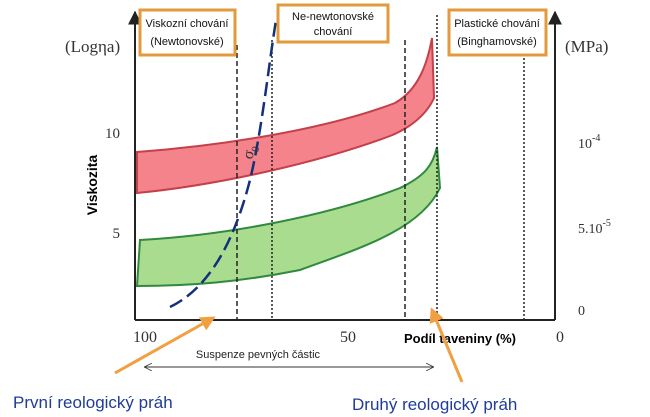 The width and height of the screenshot is (650, 417). I want to click on box-text: Plastické chování, so click(497, 24).